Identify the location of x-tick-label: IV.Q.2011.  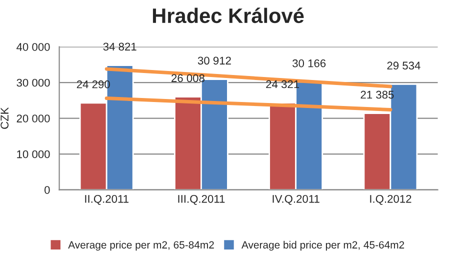
(296, 199).